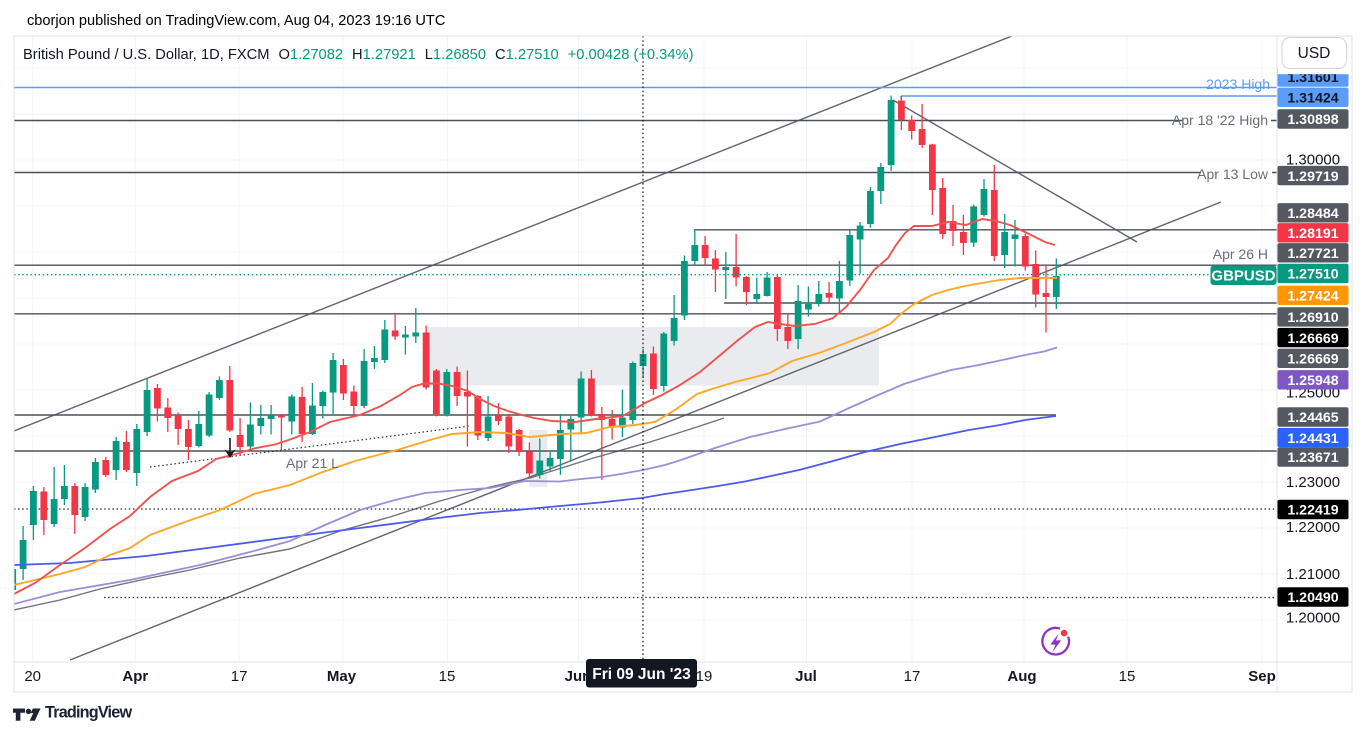  Describe the element at coordinates (1313, 574) in the screenshot. I see `svg-text: 1.21000` at that location.